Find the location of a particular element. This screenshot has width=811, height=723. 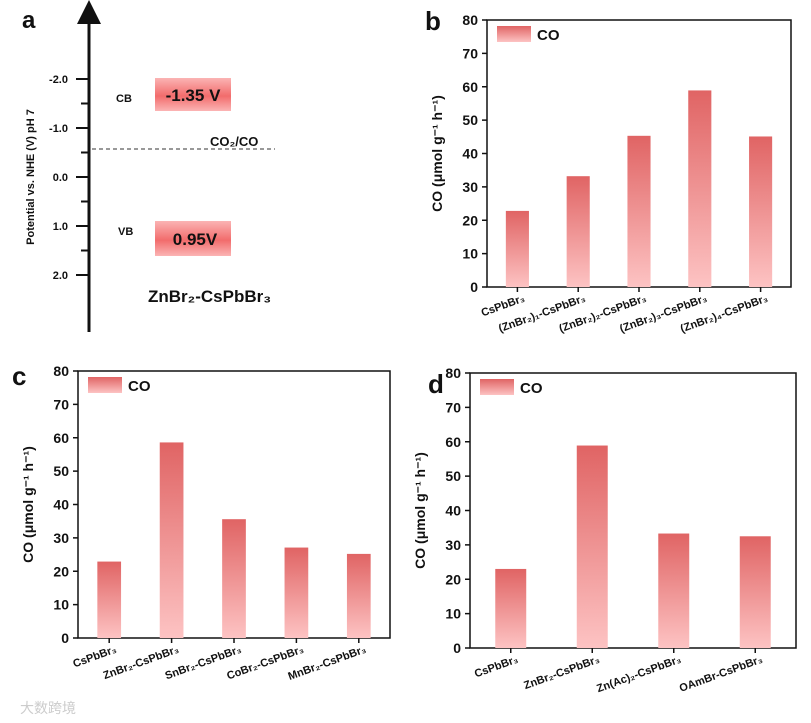

redox-label: CO₂/CO is located at coordinates (234, 141).